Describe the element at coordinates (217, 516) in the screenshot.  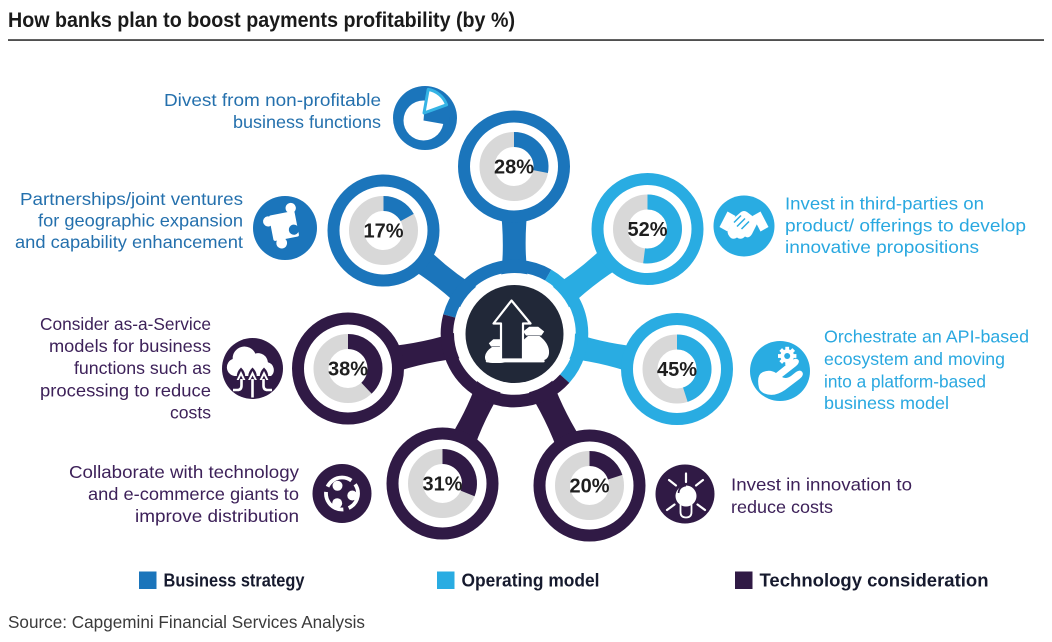
I see `svg-text: improve distribution` at that location.